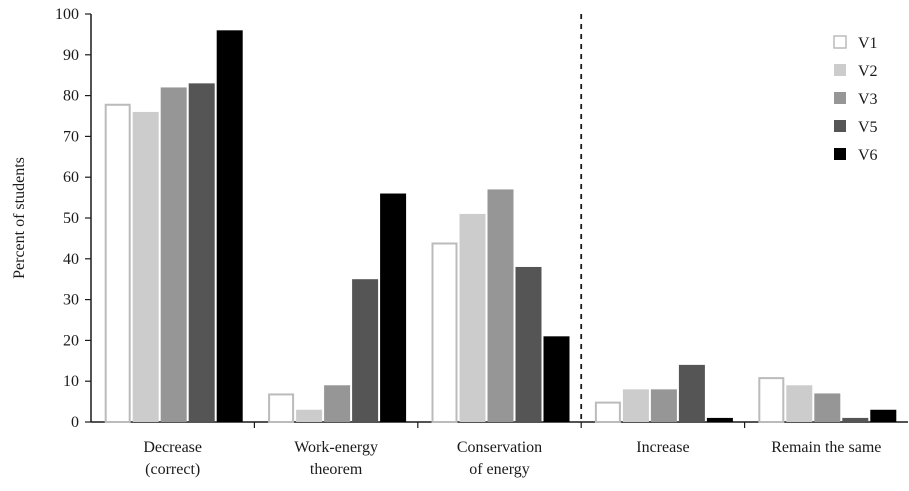 Image resolution: width=909 pixels, height=491 pixels. Describe the element at coordinates (67, 14) in the screenshot. I see `y-tick-label: 100` at that location.